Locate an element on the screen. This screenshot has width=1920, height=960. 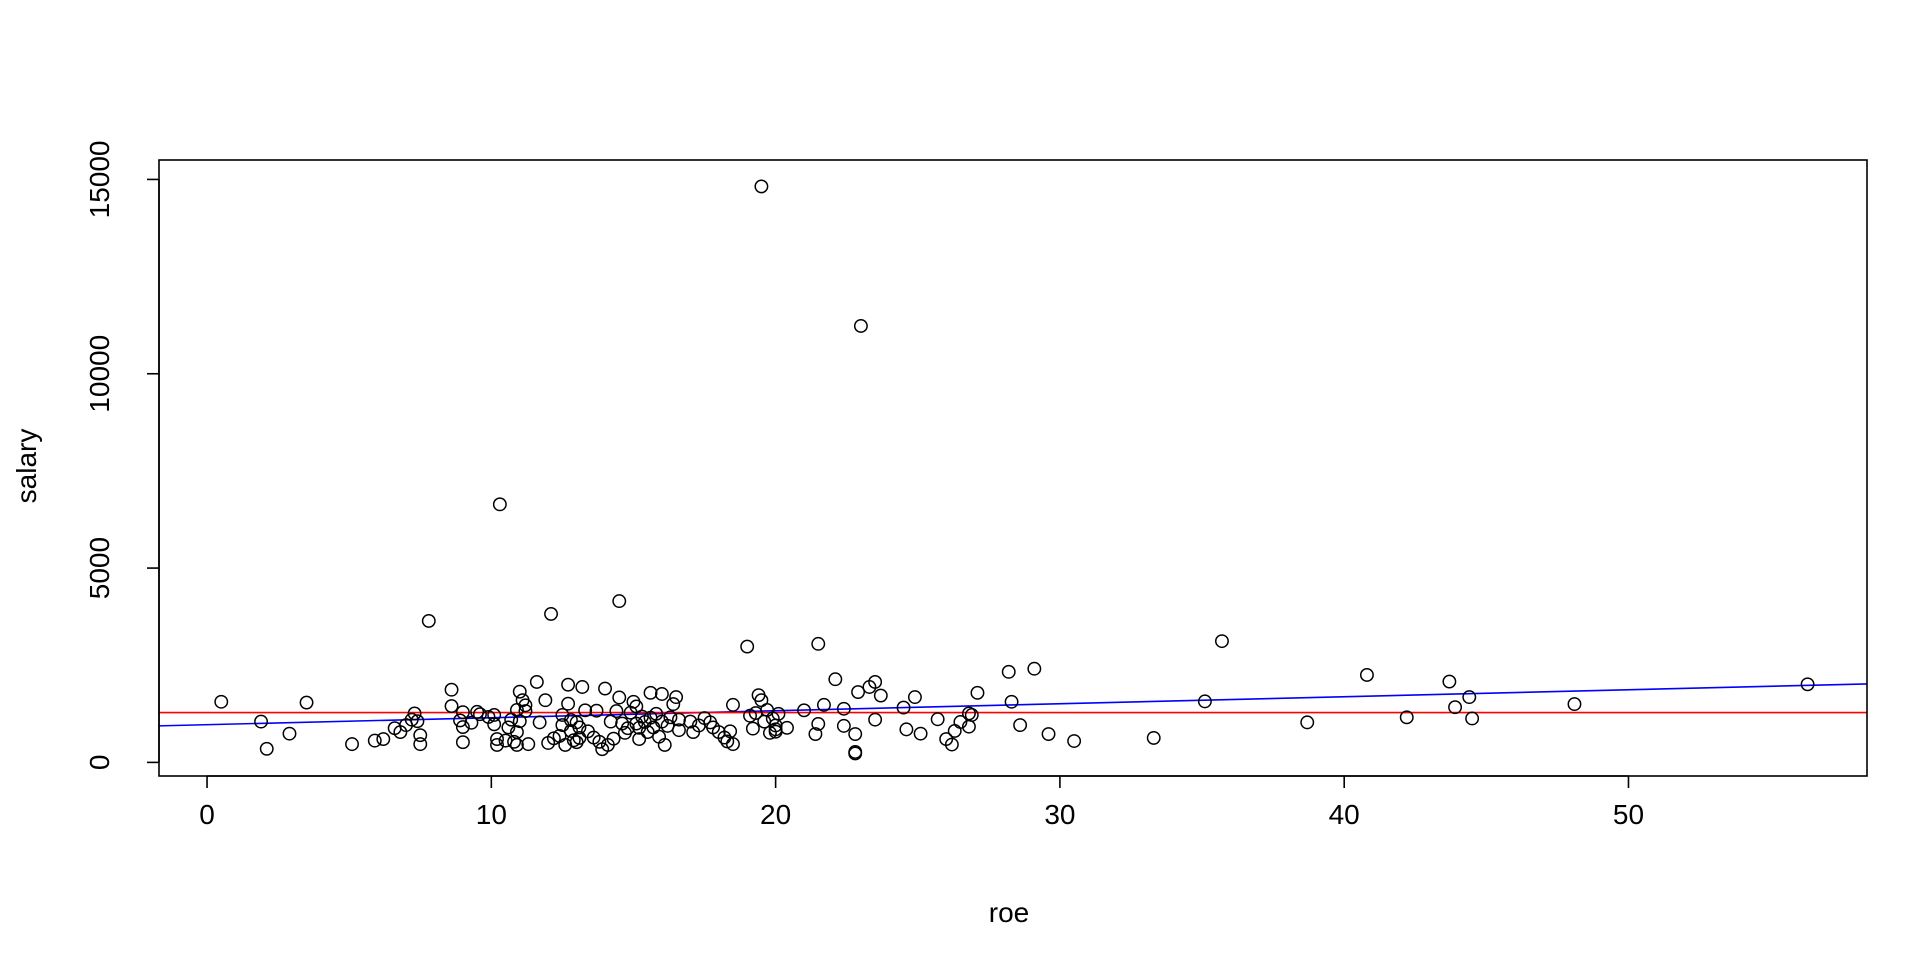
regression-line is located at coordinates (1013, 705).